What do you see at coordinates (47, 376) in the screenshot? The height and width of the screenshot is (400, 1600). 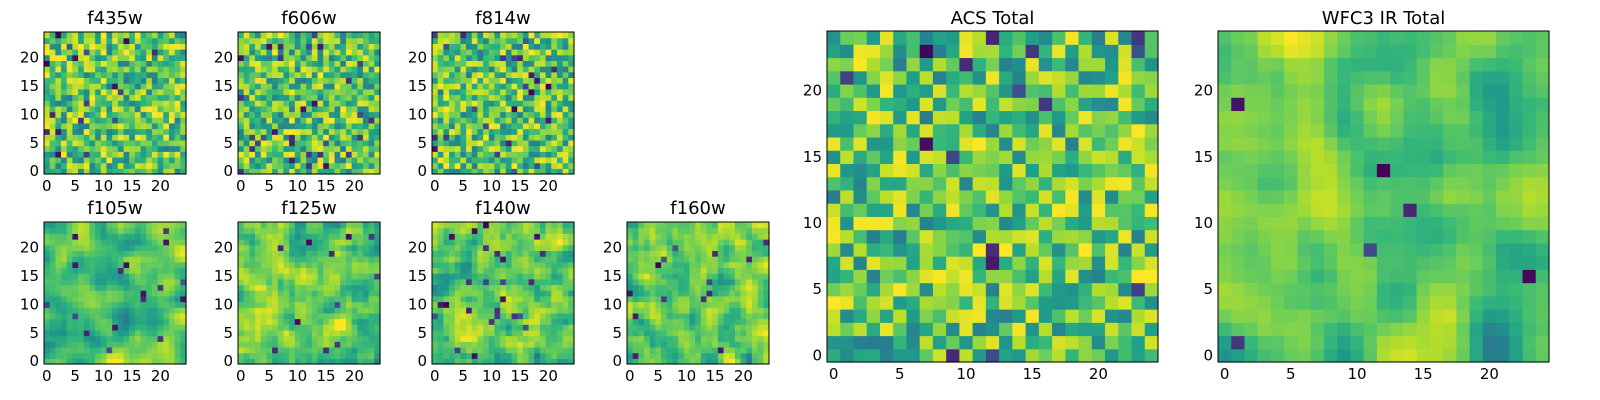 I see `x-tick-label: 0` at bounding box center [47, 376].